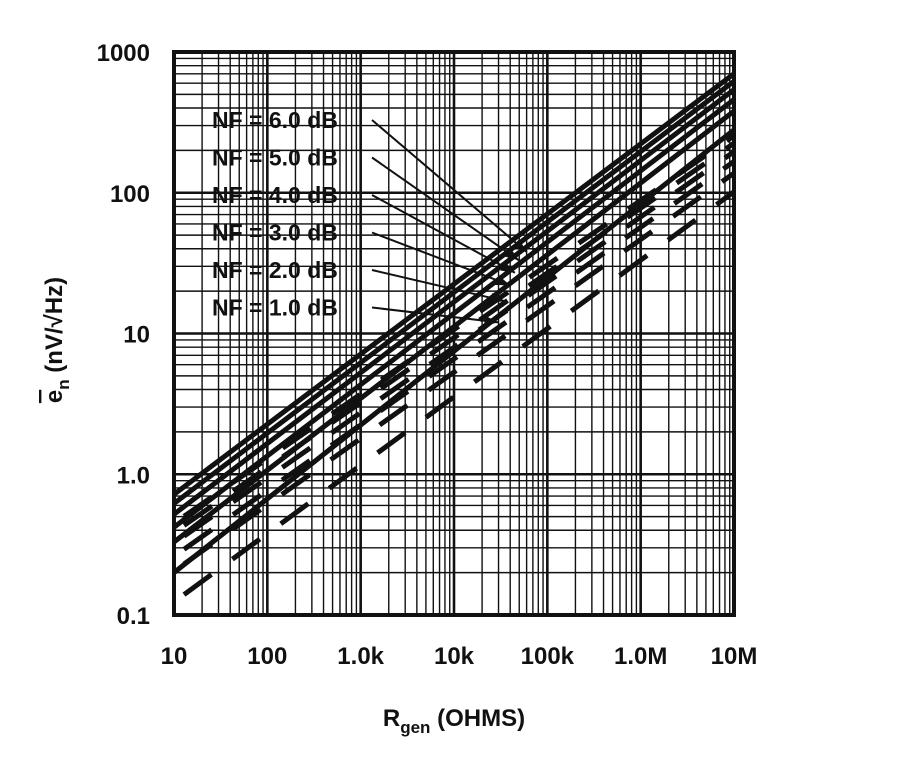 Image resolution: width=901 pixels, height=777 pixels. I want to click on y-axis-title-symbol: e, so click(54, 396).